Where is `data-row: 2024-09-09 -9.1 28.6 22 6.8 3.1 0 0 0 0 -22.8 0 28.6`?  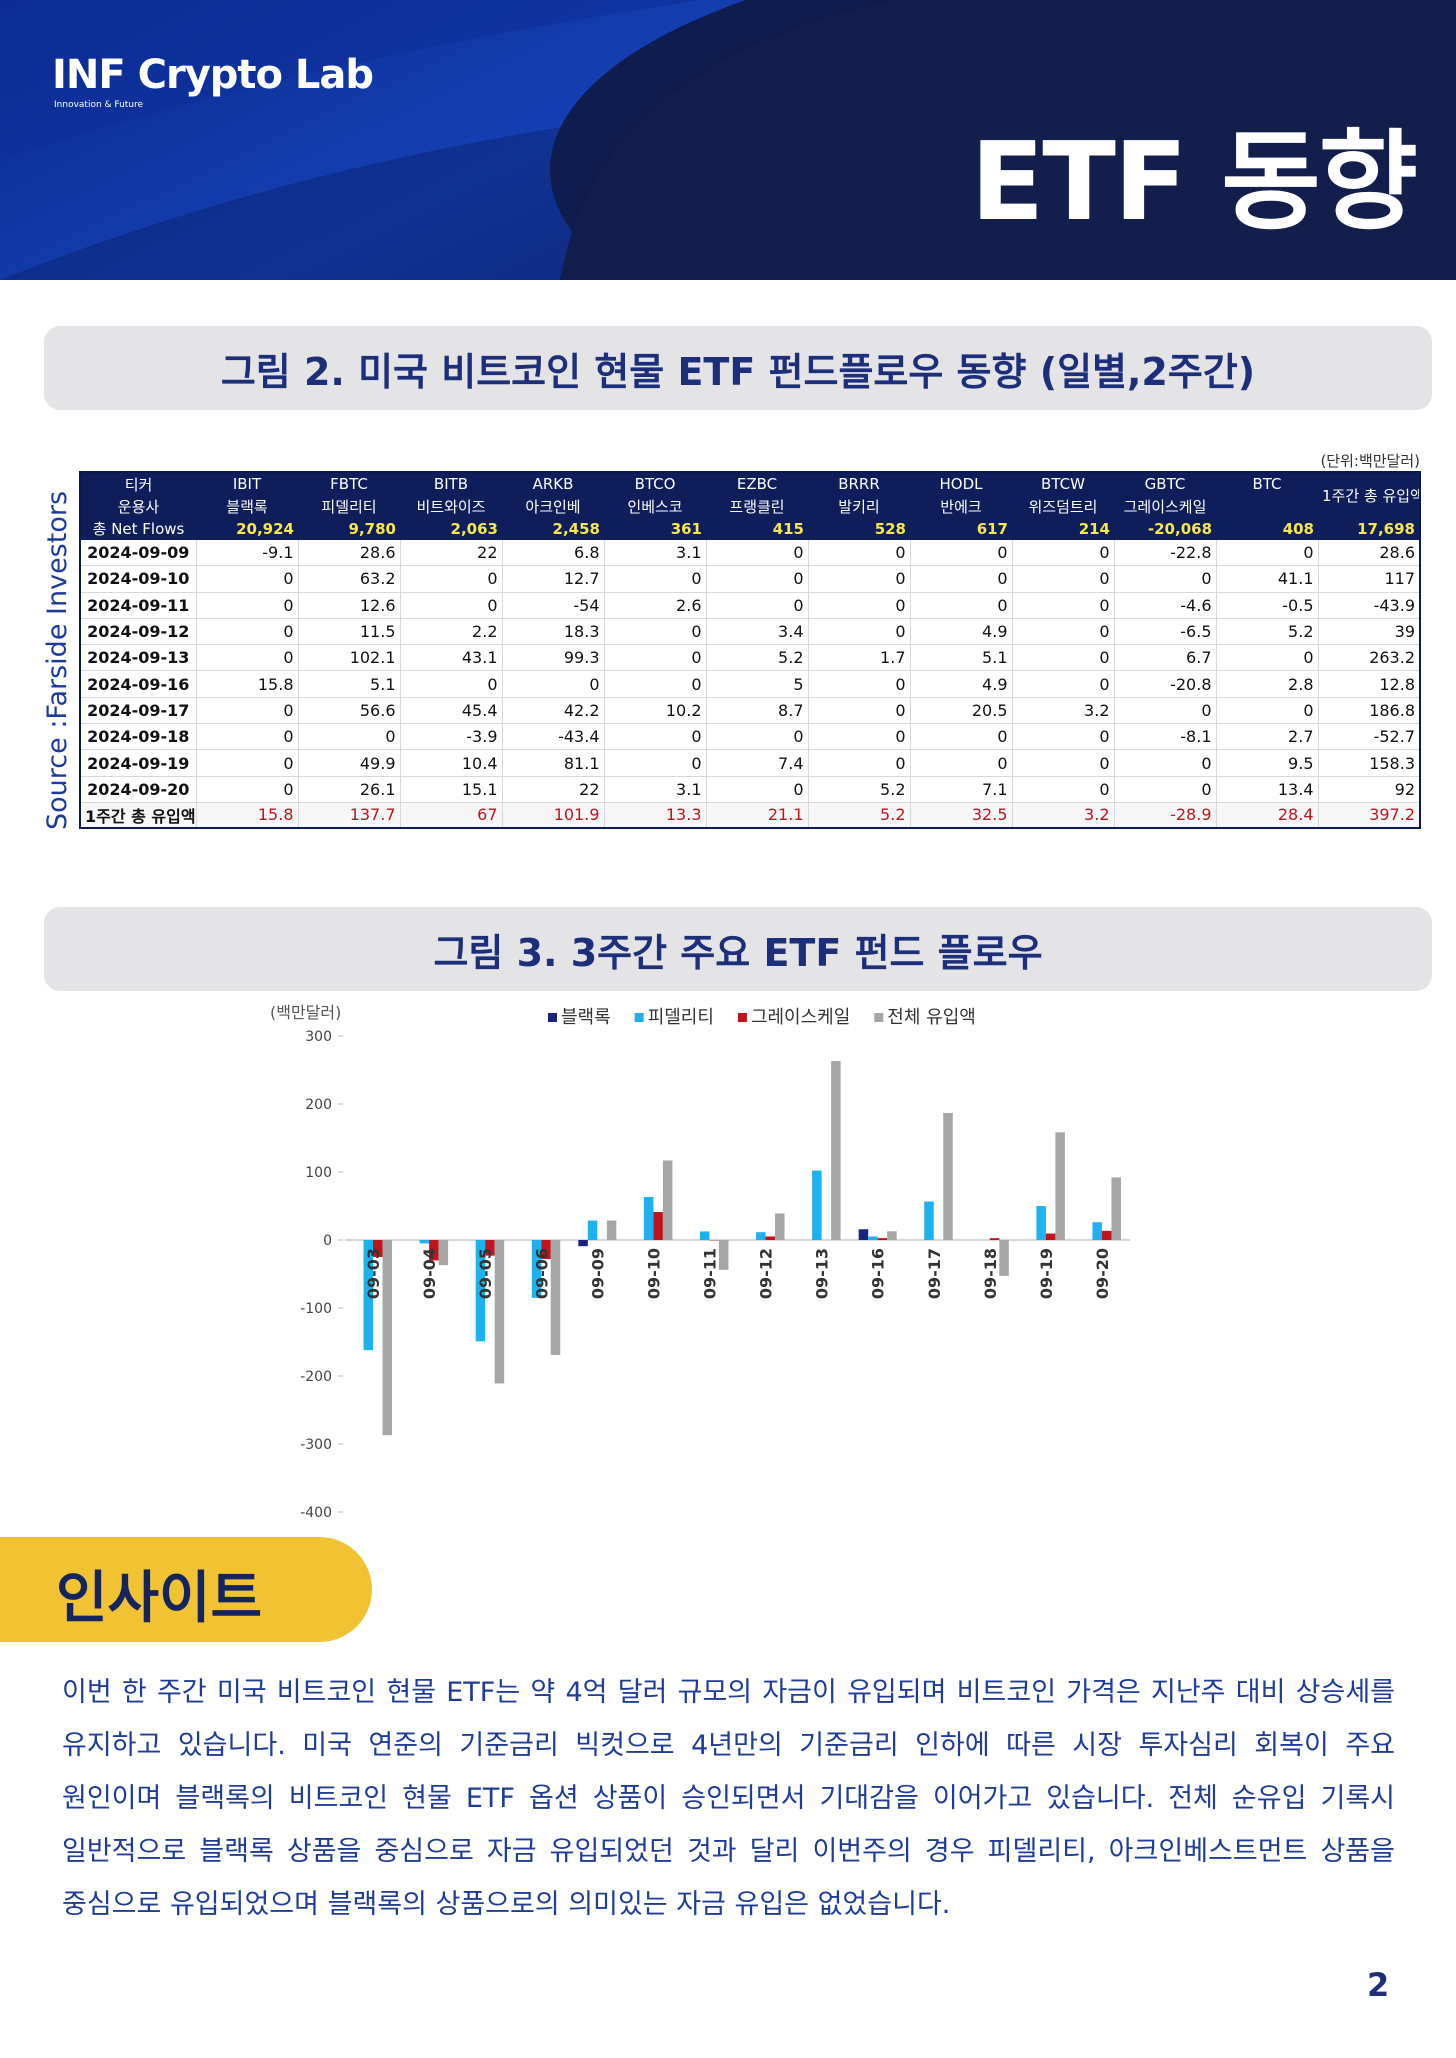 data-row: 2024-09-09 -9.1 28.6 22 6.8 3.1 0 0 0 0 -22.8 0 28.6 is located at coordinates (750, 553).